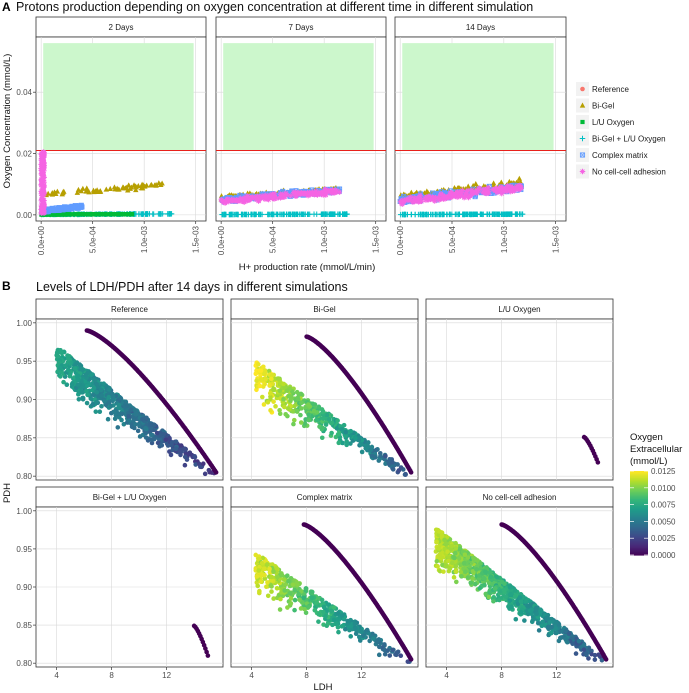 The image size is (689, 693). Describe the element at coordinates (121, 27) in the screenshot. I see `facet-strip-label: 2 Days` at that location.